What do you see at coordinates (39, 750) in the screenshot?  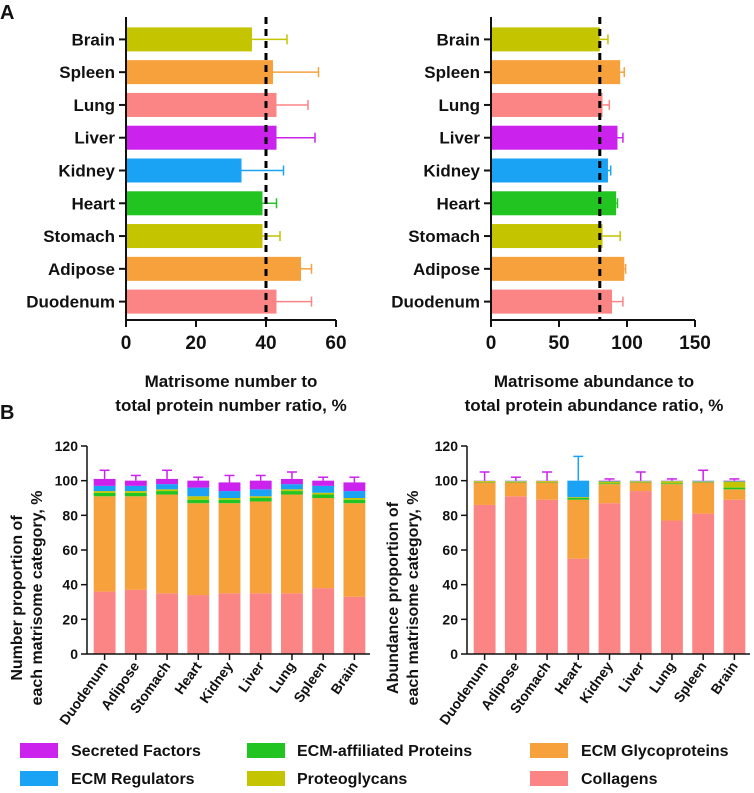 I see `legend-swatch-secreted-factors` at bounding box center [39, 750].